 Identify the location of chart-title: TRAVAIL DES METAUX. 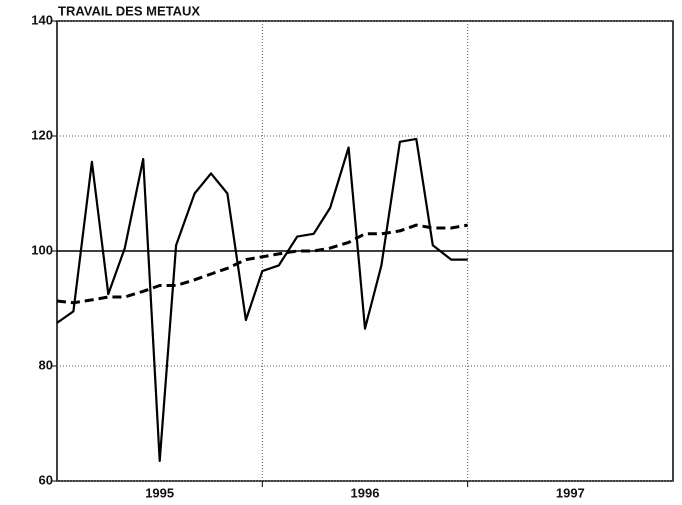
(129, 10).